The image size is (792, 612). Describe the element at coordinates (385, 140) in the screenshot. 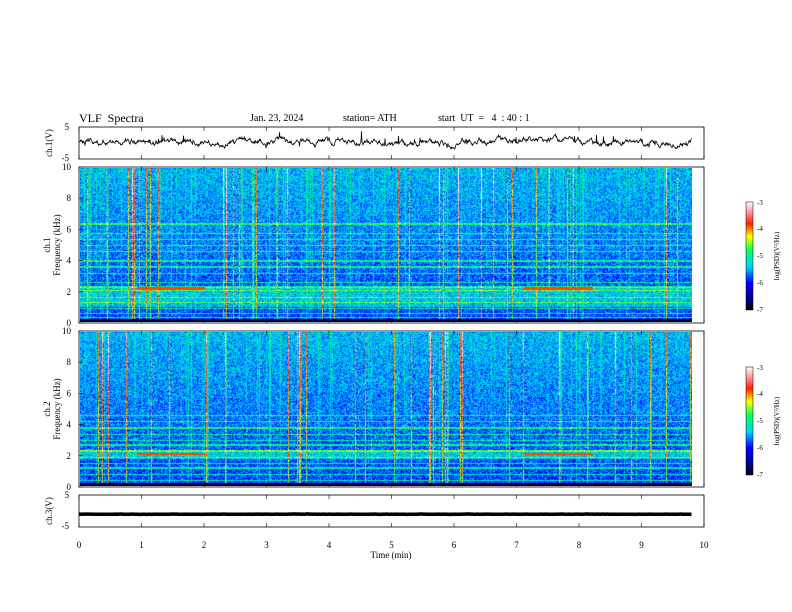

I see `ch1-waveform-trace` at that location.